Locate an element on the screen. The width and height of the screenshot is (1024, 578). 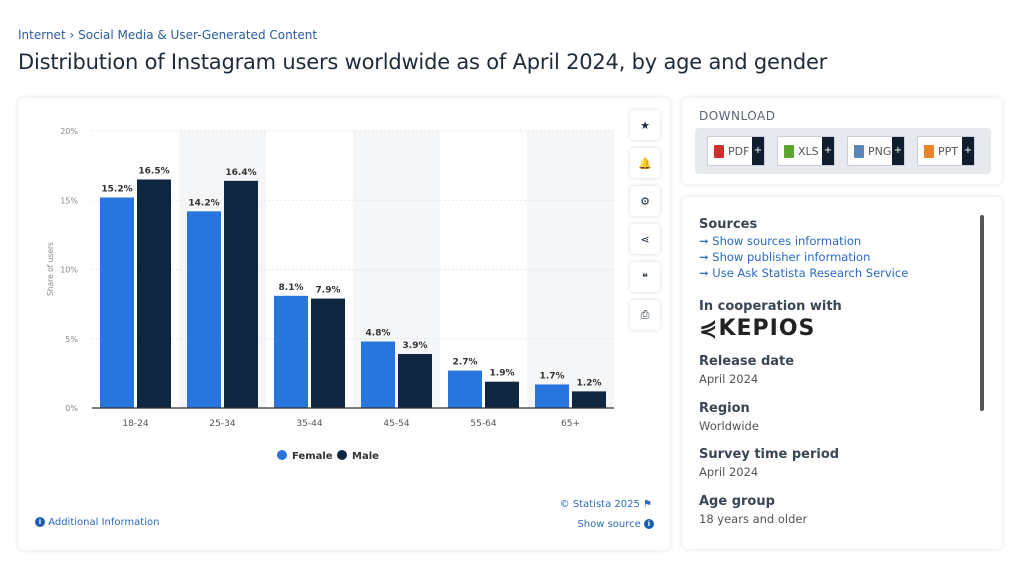
download-ppt-button: PPT + is located at coordinates (946, 151).